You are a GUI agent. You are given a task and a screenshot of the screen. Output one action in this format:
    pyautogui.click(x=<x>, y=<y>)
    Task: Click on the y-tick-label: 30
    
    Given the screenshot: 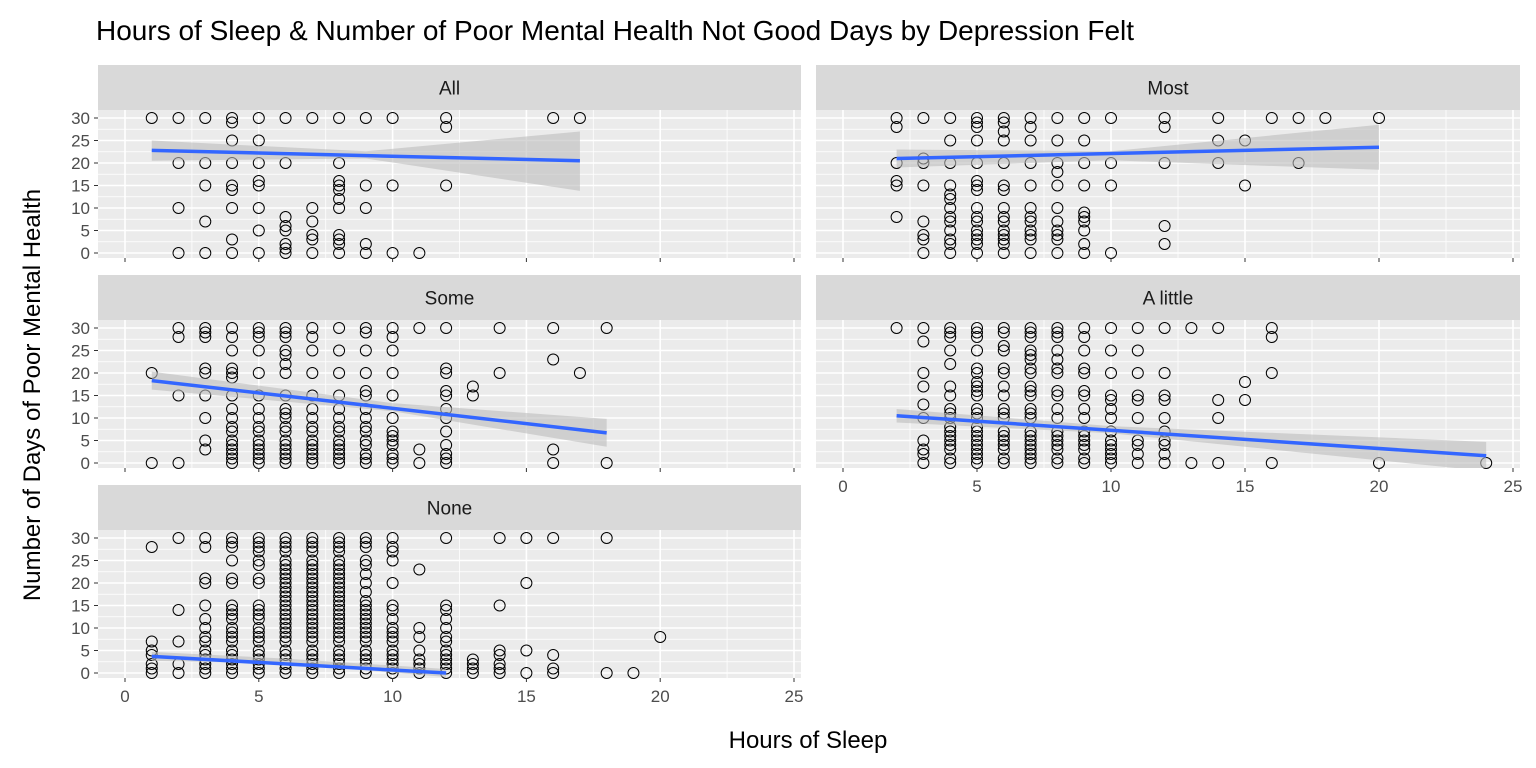 What is the action you would take?
    pyautogui.click(x=80, y=538)
    